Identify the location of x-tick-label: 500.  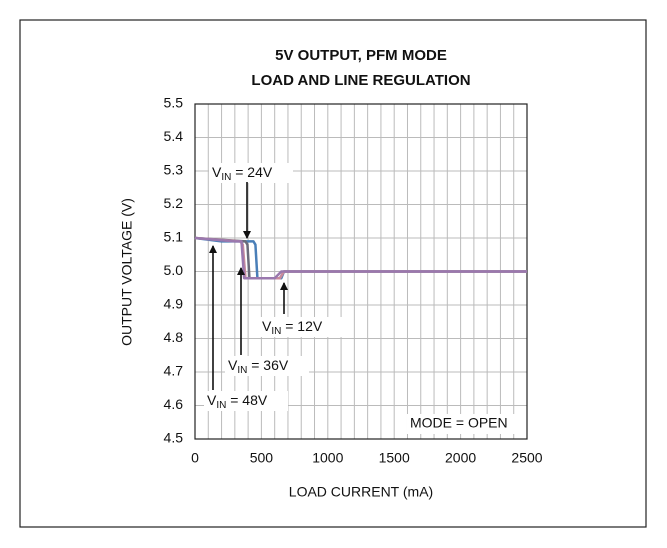
(262, 458).